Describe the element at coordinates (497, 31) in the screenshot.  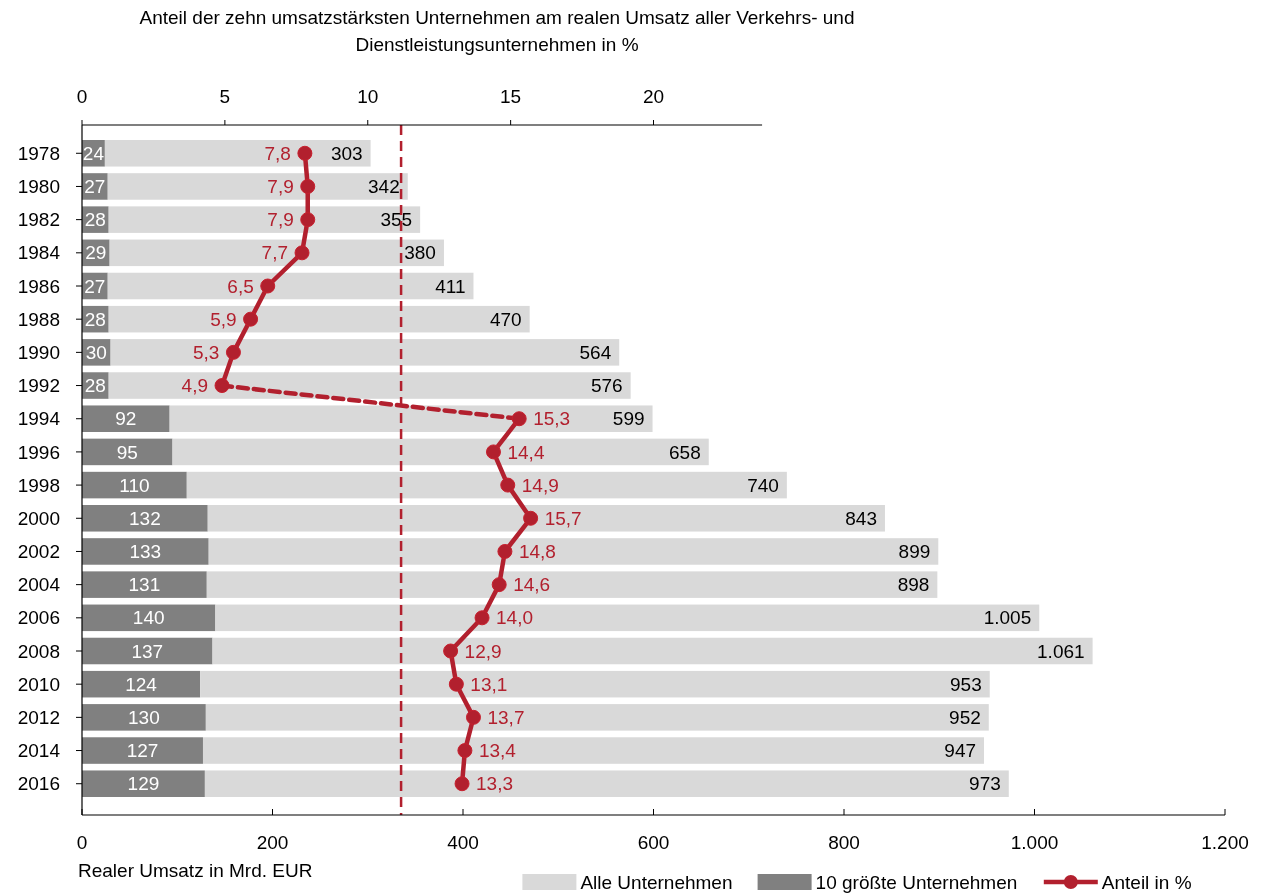
I see `x2-axis-title: Anteil der zehn umsatzstärksten Unternehmen am realen Umsatz aller Verkehrs- und Dienstleistungsunternehmen in %` at that location.